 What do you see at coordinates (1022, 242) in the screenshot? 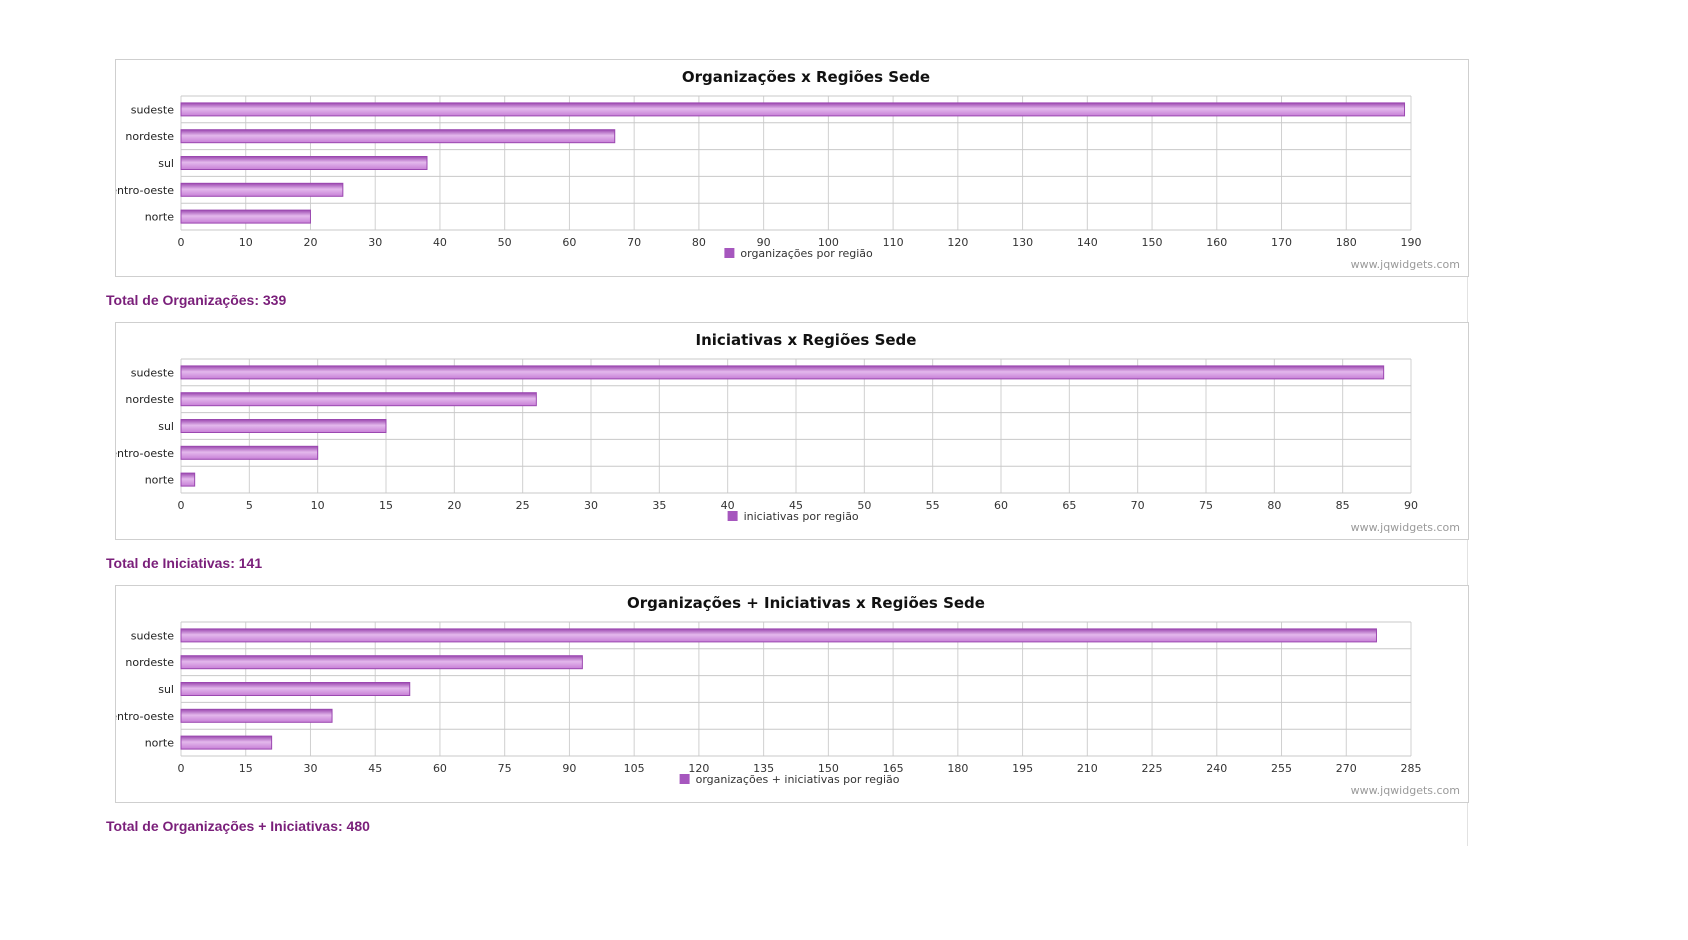
I see `x-tick-label: 130` at bounding box center [1022, 242].